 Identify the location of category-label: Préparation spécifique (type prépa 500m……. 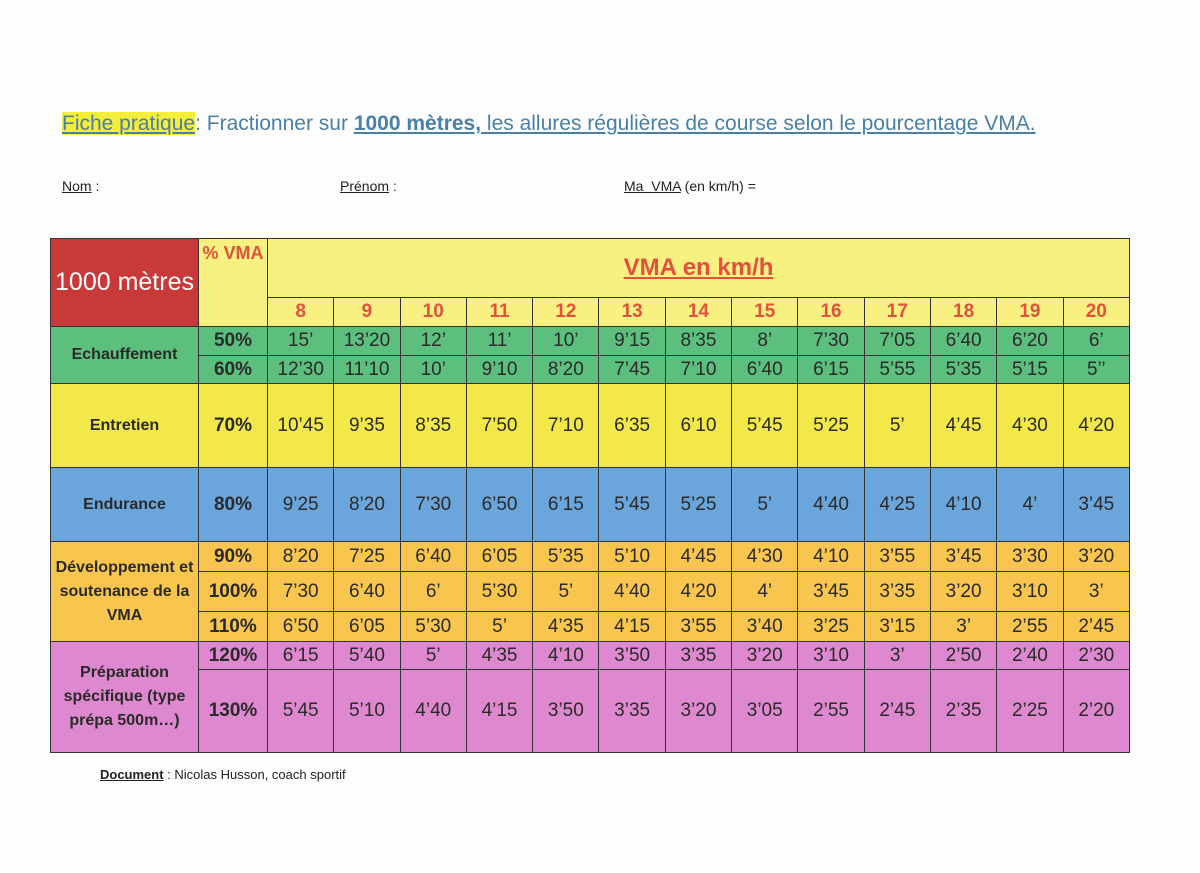
(124, 697).